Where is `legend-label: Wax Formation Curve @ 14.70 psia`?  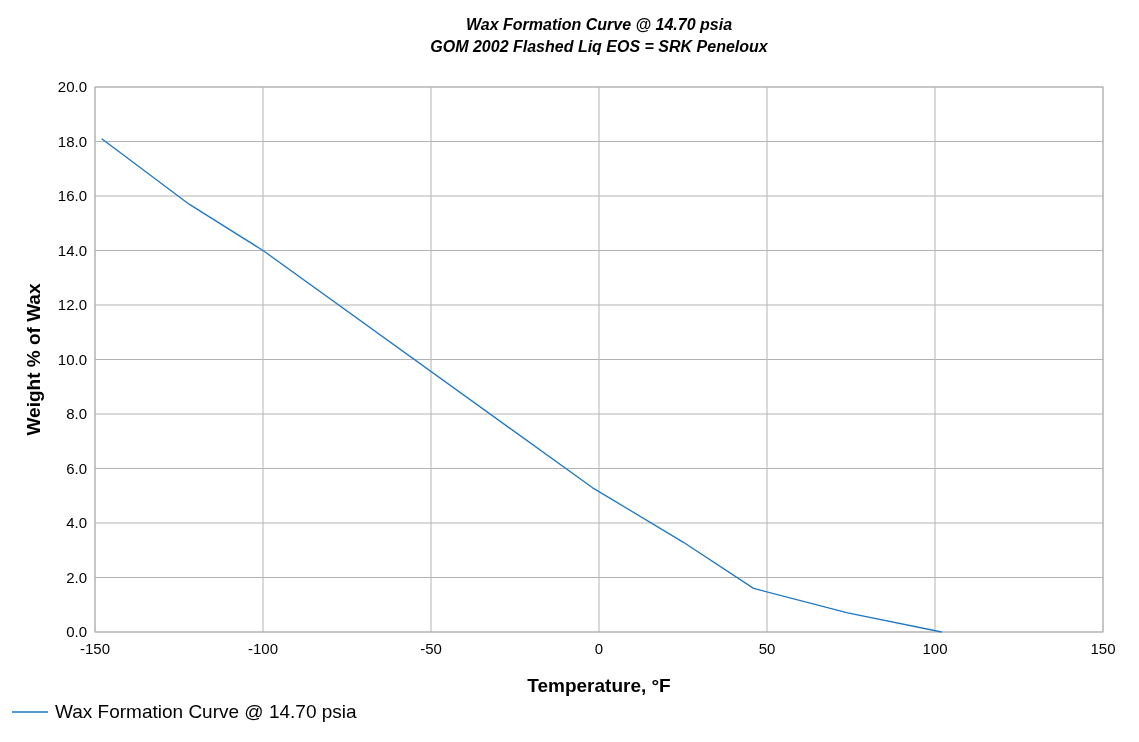 legend-label: Wax Formation Curve @ 14.70 psia is located at coordinates (206, 711).